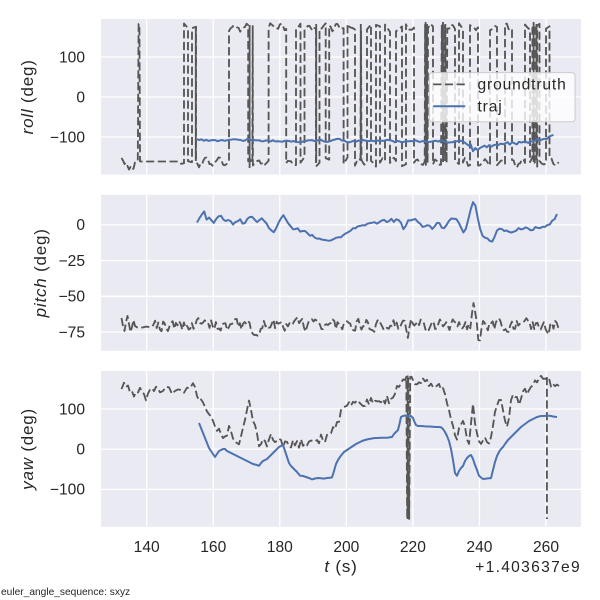 The image size is (600, 600). What do you see at coordinates (528, 567) in the screenshot?
I see `svg-text: +1.403637e9` at bounding box center [528, 567].